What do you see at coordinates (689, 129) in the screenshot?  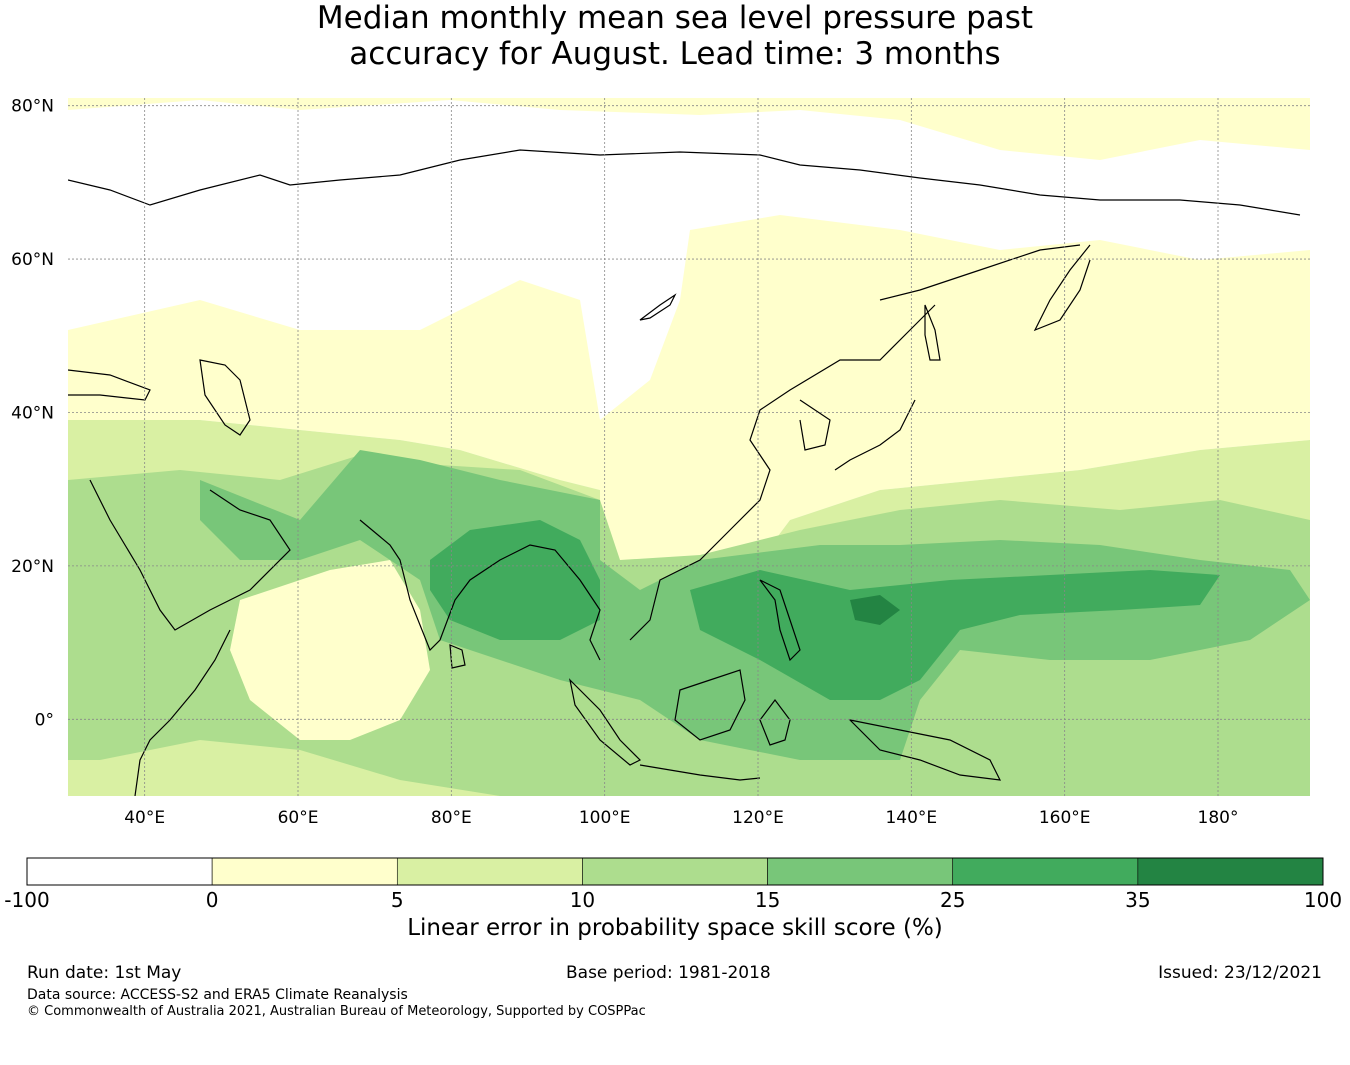 I see `shade-0-5-north` at bounding box center [689, 129].